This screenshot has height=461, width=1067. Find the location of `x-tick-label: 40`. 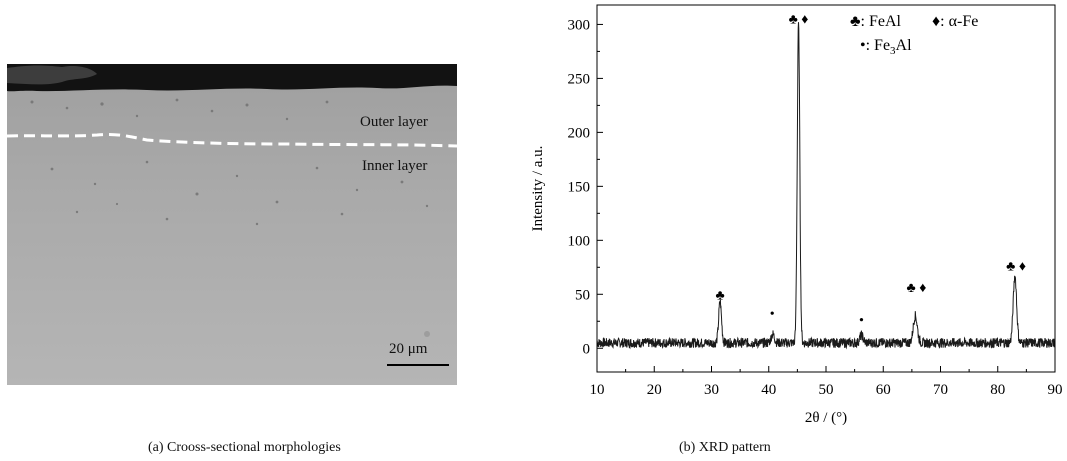

x-tick-label: 40 is located at coordinates (768, 390).